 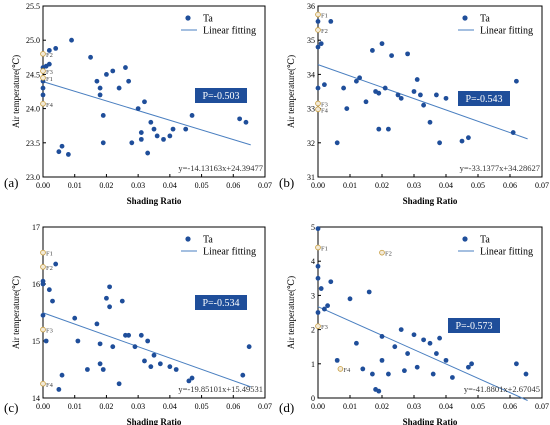 I want to click on y-tick-label: 33, so click(x=311, y=109).